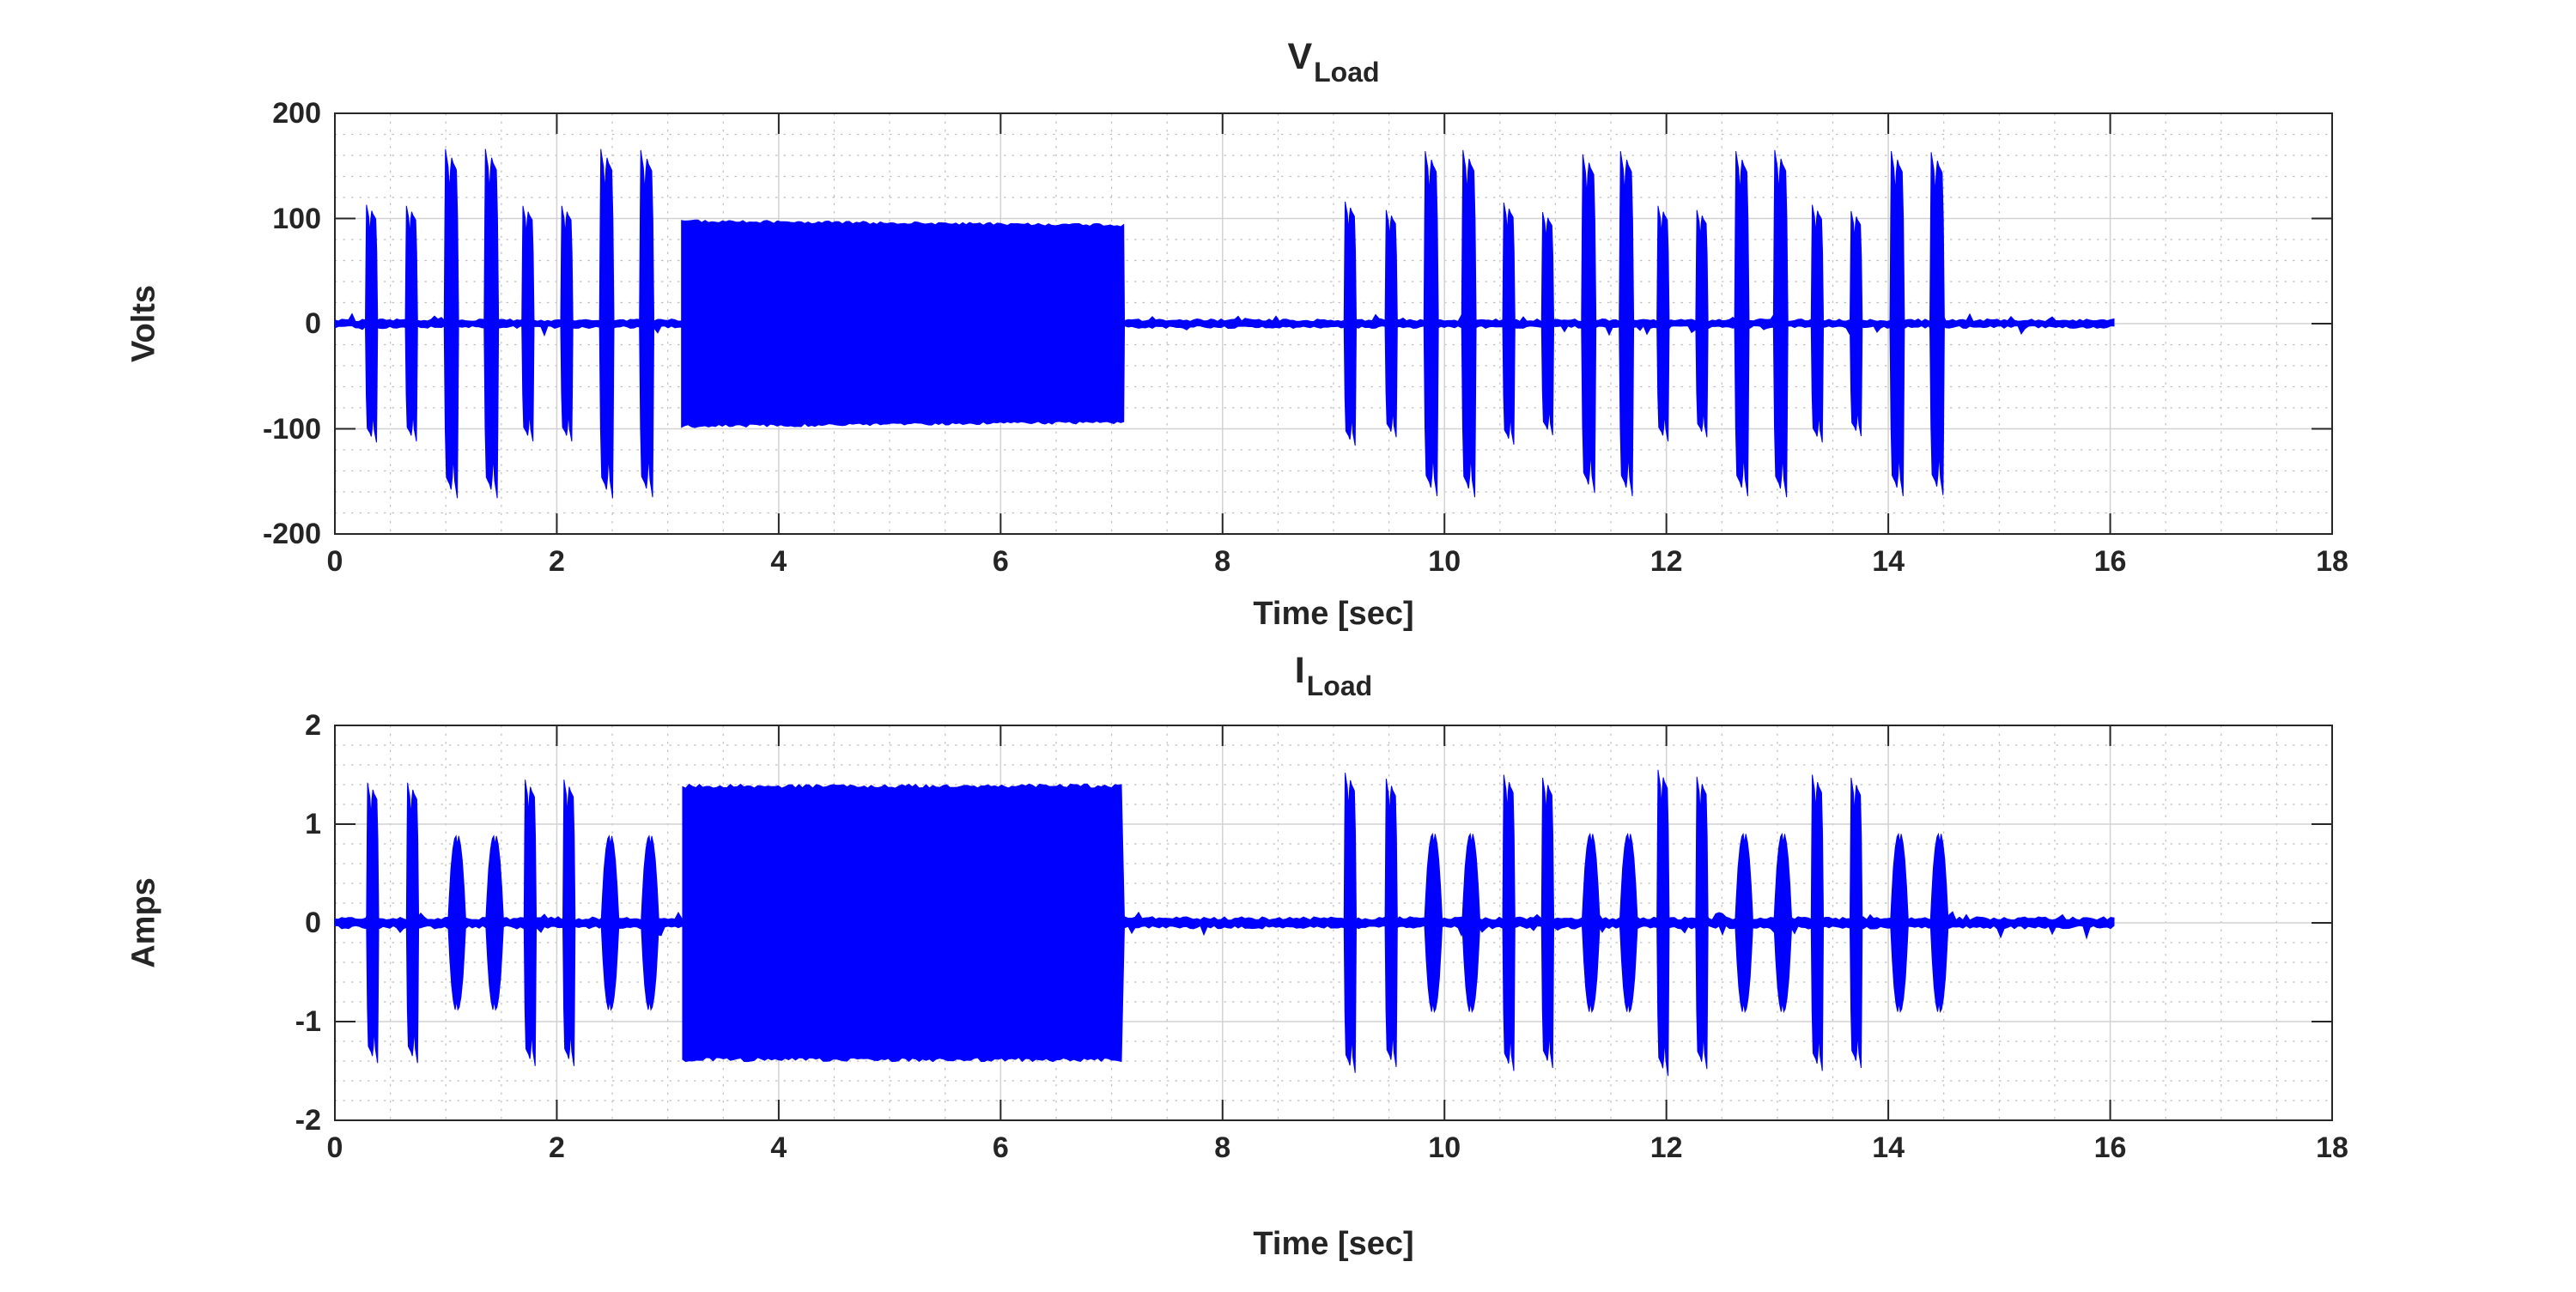 The height and width of the screenshot is (1292, 2576). I want to click on x-tick-label-V_Load: 6, so click(1001, 561).